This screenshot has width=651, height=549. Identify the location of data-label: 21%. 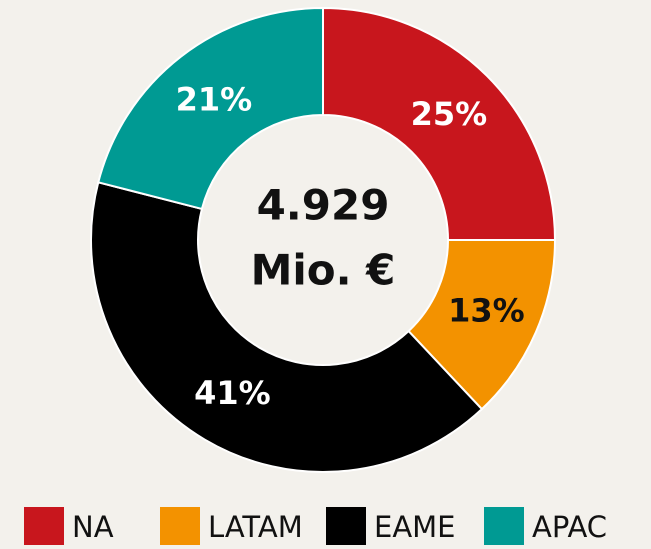
(214, 99).